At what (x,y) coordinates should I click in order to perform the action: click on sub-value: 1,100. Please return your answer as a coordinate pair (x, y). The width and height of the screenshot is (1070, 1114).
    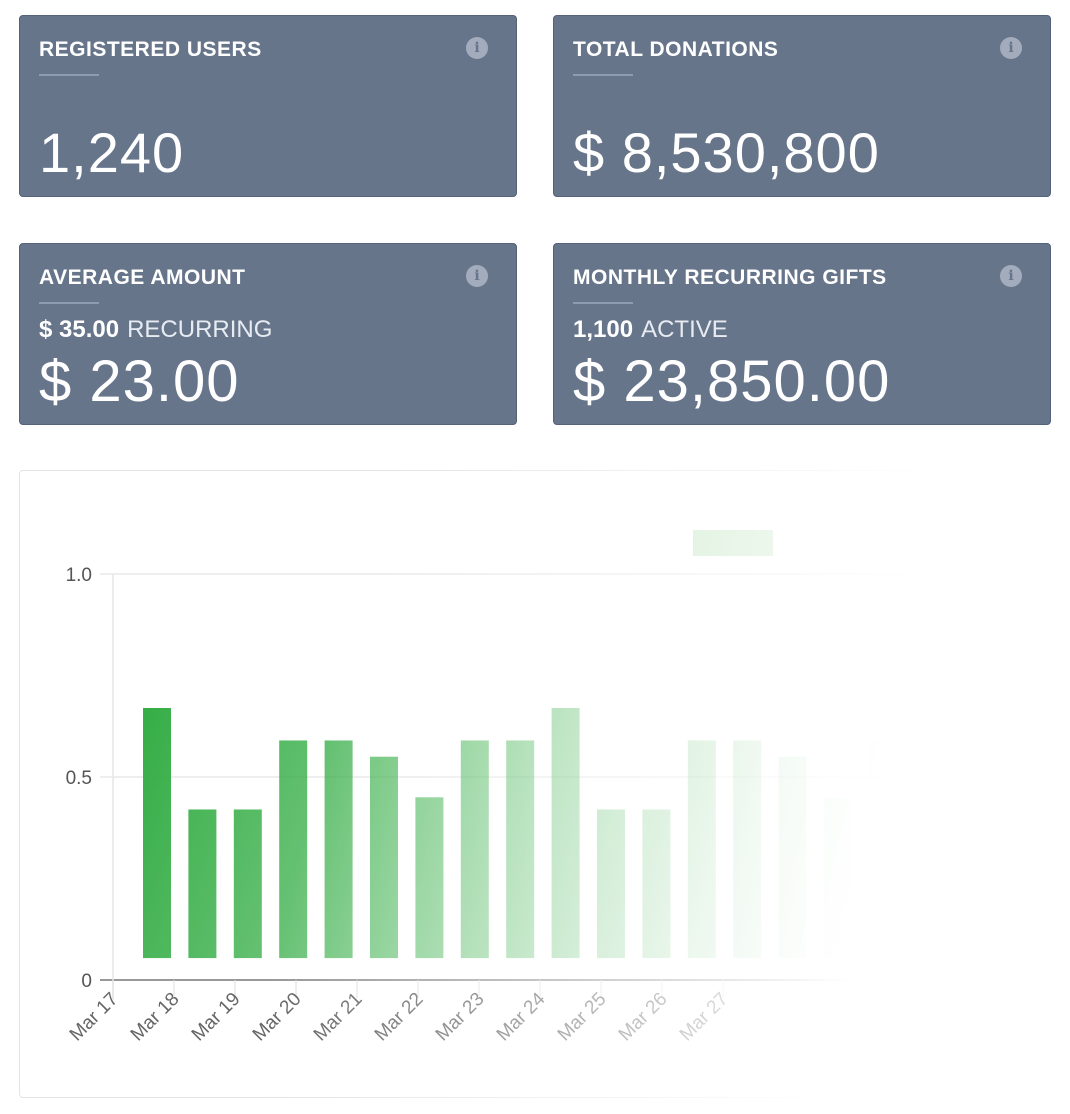
    Looking at the image, I should click on (603, 329).